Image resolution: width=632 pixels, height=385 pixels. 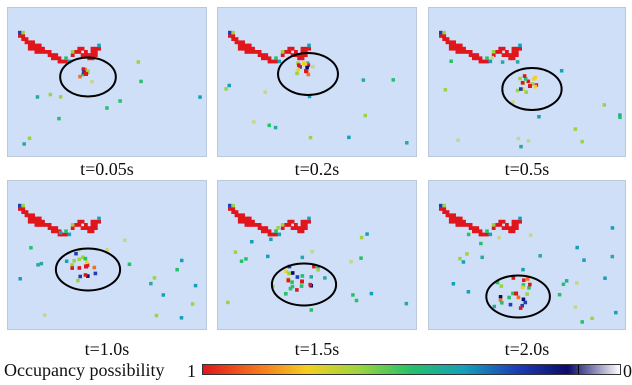 I want to click on colorbar-title: Occupancy possibility, so click(x=84, y=370).